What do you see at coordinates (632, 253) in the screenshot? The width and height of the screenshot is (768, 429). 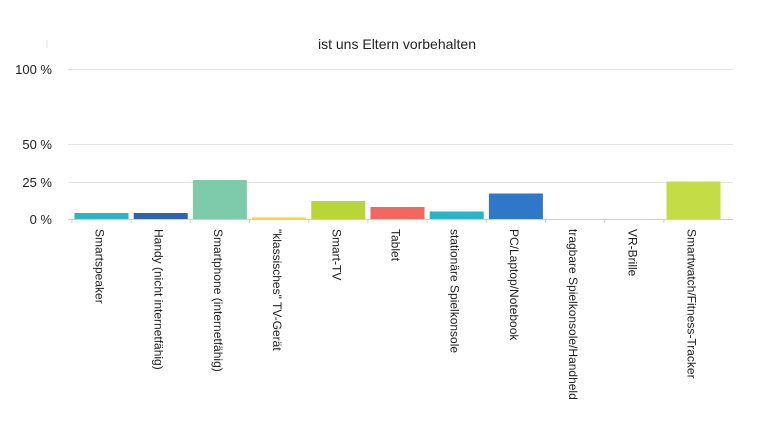 I see `x-tick-label: VR-Brille` at bounding box center [632, 253].